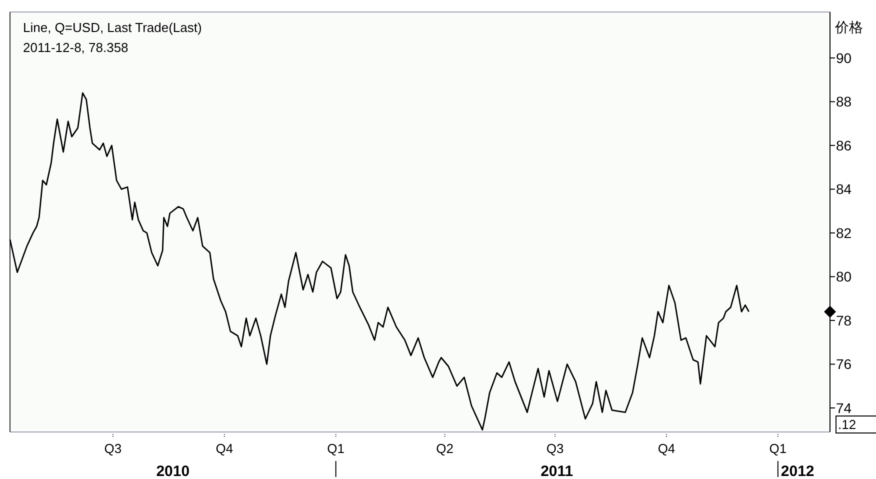 The width and height of the screenshot is (876, 479). Describe the element at coordinates (844, 102) in the screenshot. I see `y-tick-label: 88` at that location.